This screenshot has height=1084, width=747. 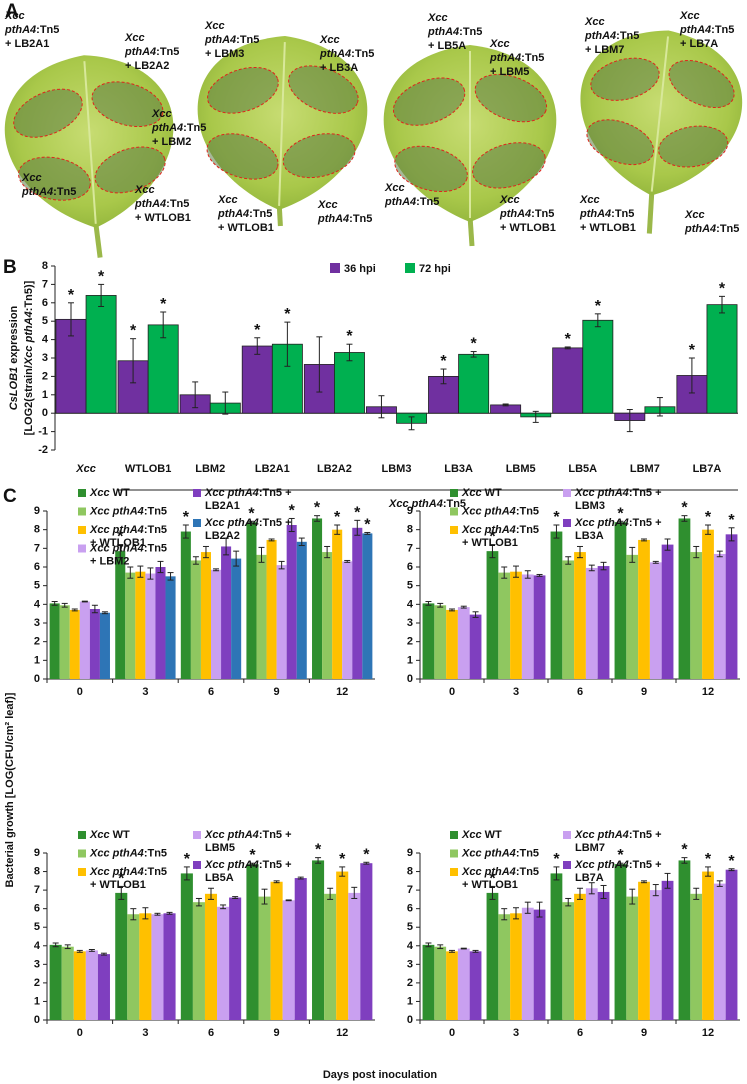 I want to click on x-tick-label: LB2A2, so click(x=334, y=469).